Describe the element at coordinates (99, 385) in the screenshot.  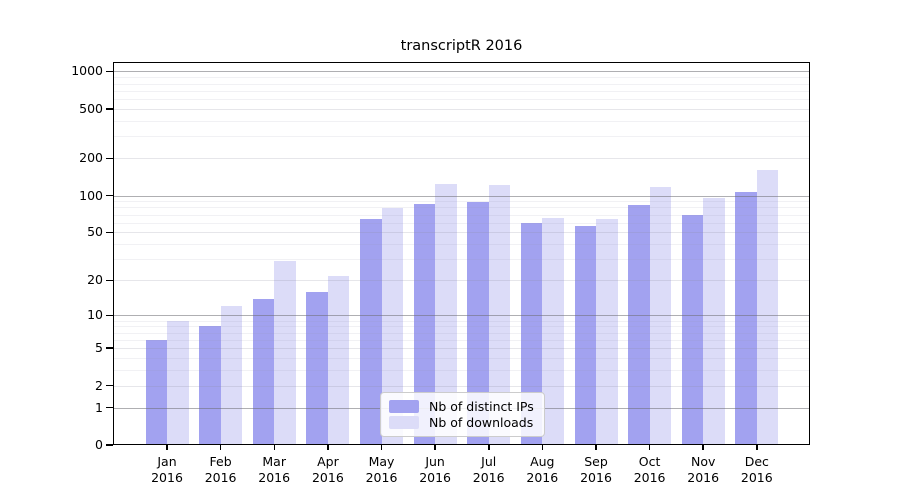
I see `y-tick-label: 2` at that location.